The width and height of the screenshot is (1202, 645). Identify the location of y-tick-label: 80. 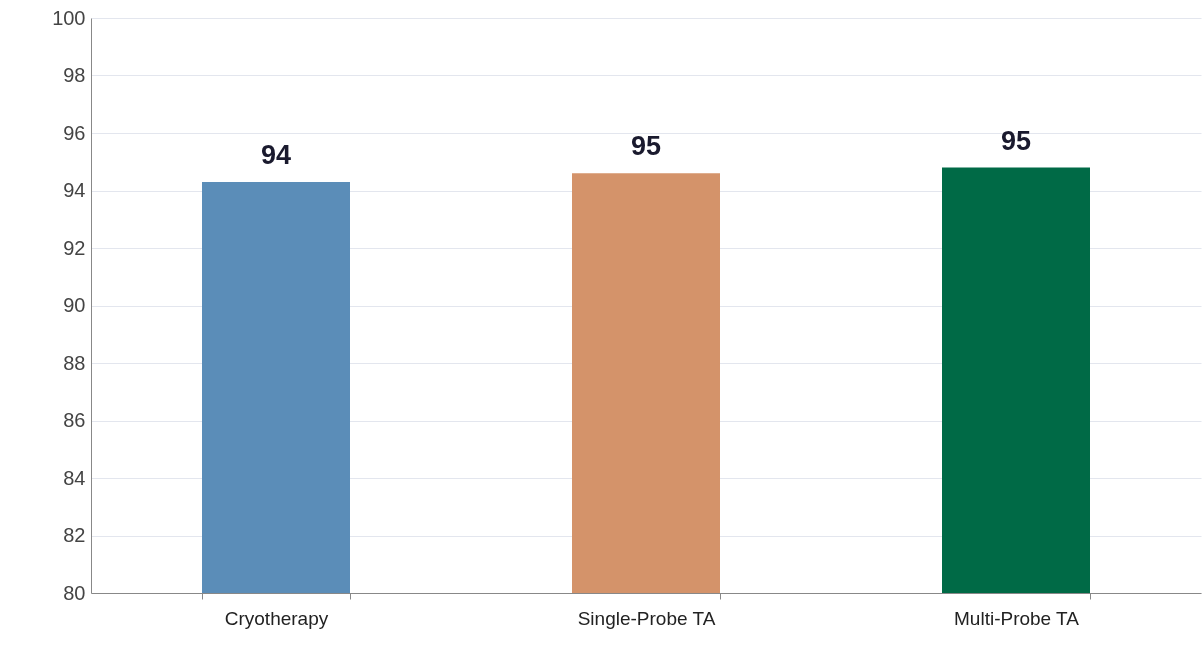
(74, 592).